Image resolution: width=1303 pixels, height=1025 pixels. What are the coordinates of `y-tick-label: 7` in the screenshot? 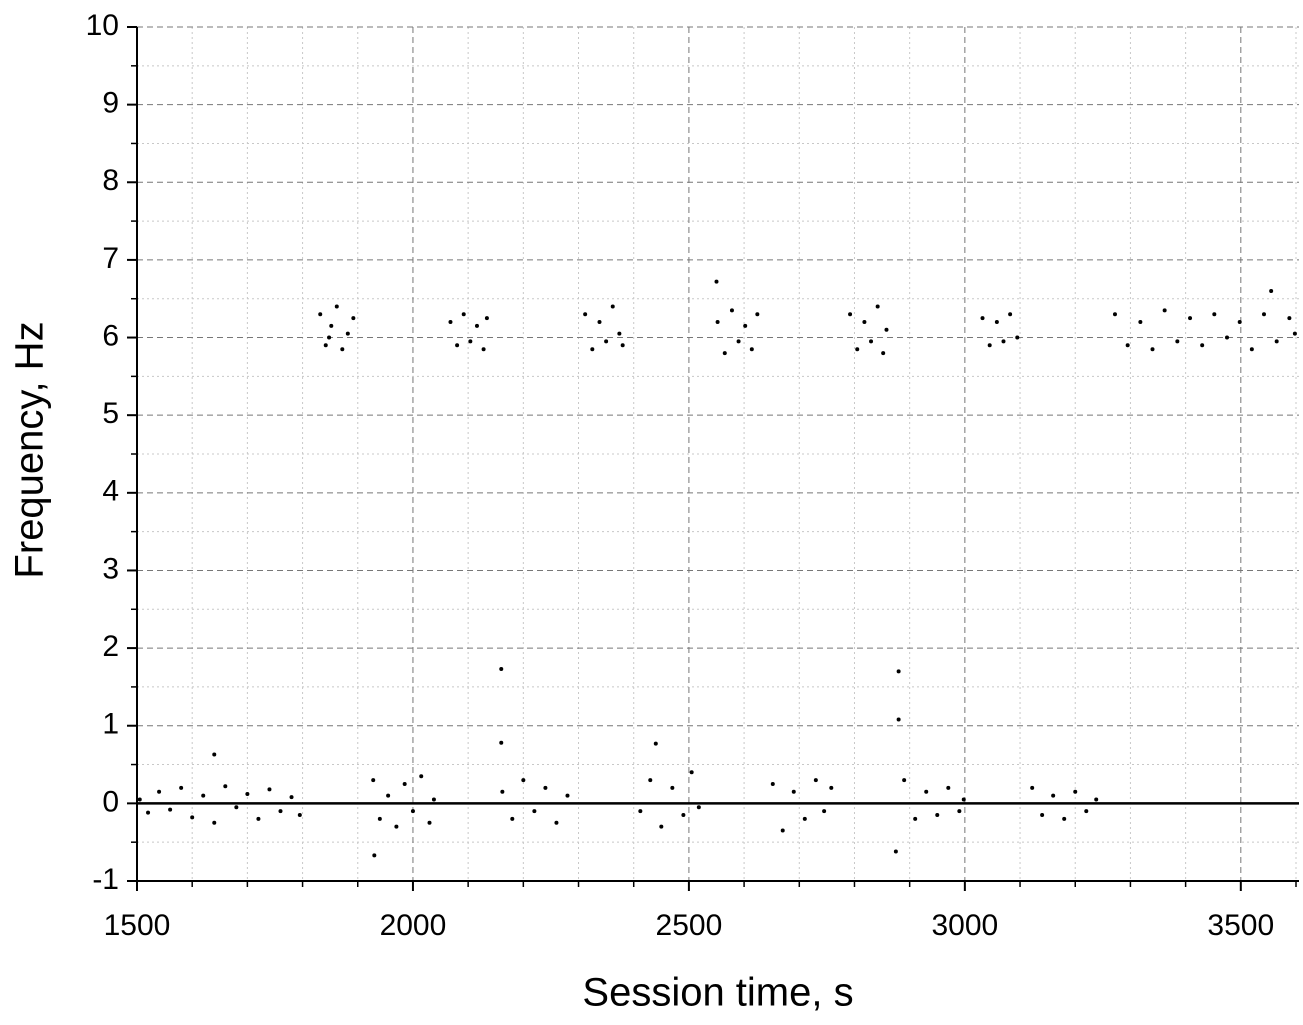 It's located at (110, 258).